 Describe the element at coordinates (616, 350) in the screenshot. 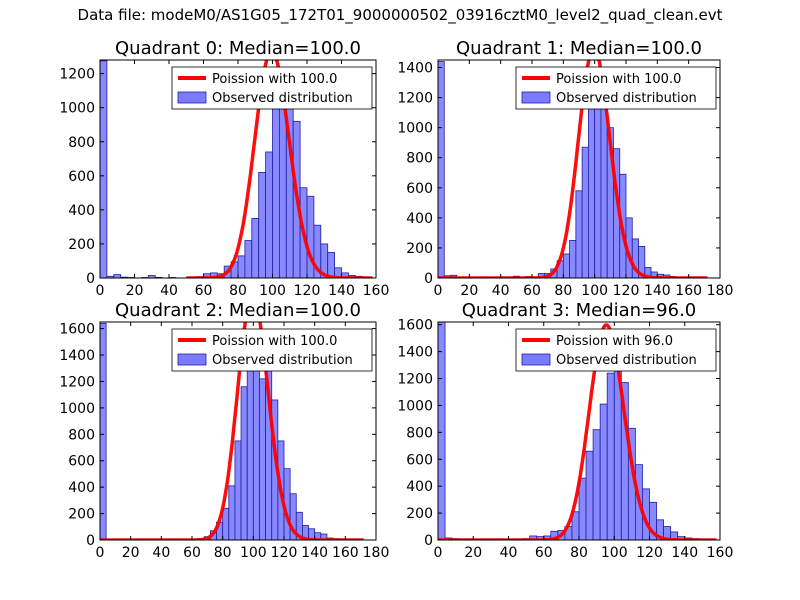

I see `legend: Poission with 96.0 Observed distribution` at that location.